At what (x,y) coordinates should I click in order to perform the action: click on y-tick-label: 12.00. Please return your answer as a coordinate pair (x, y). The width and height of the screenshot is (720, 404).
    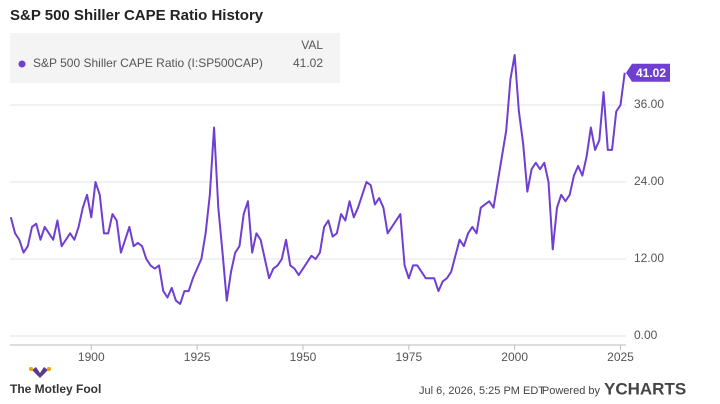
    Looking at the image, I should click on (649, 258).